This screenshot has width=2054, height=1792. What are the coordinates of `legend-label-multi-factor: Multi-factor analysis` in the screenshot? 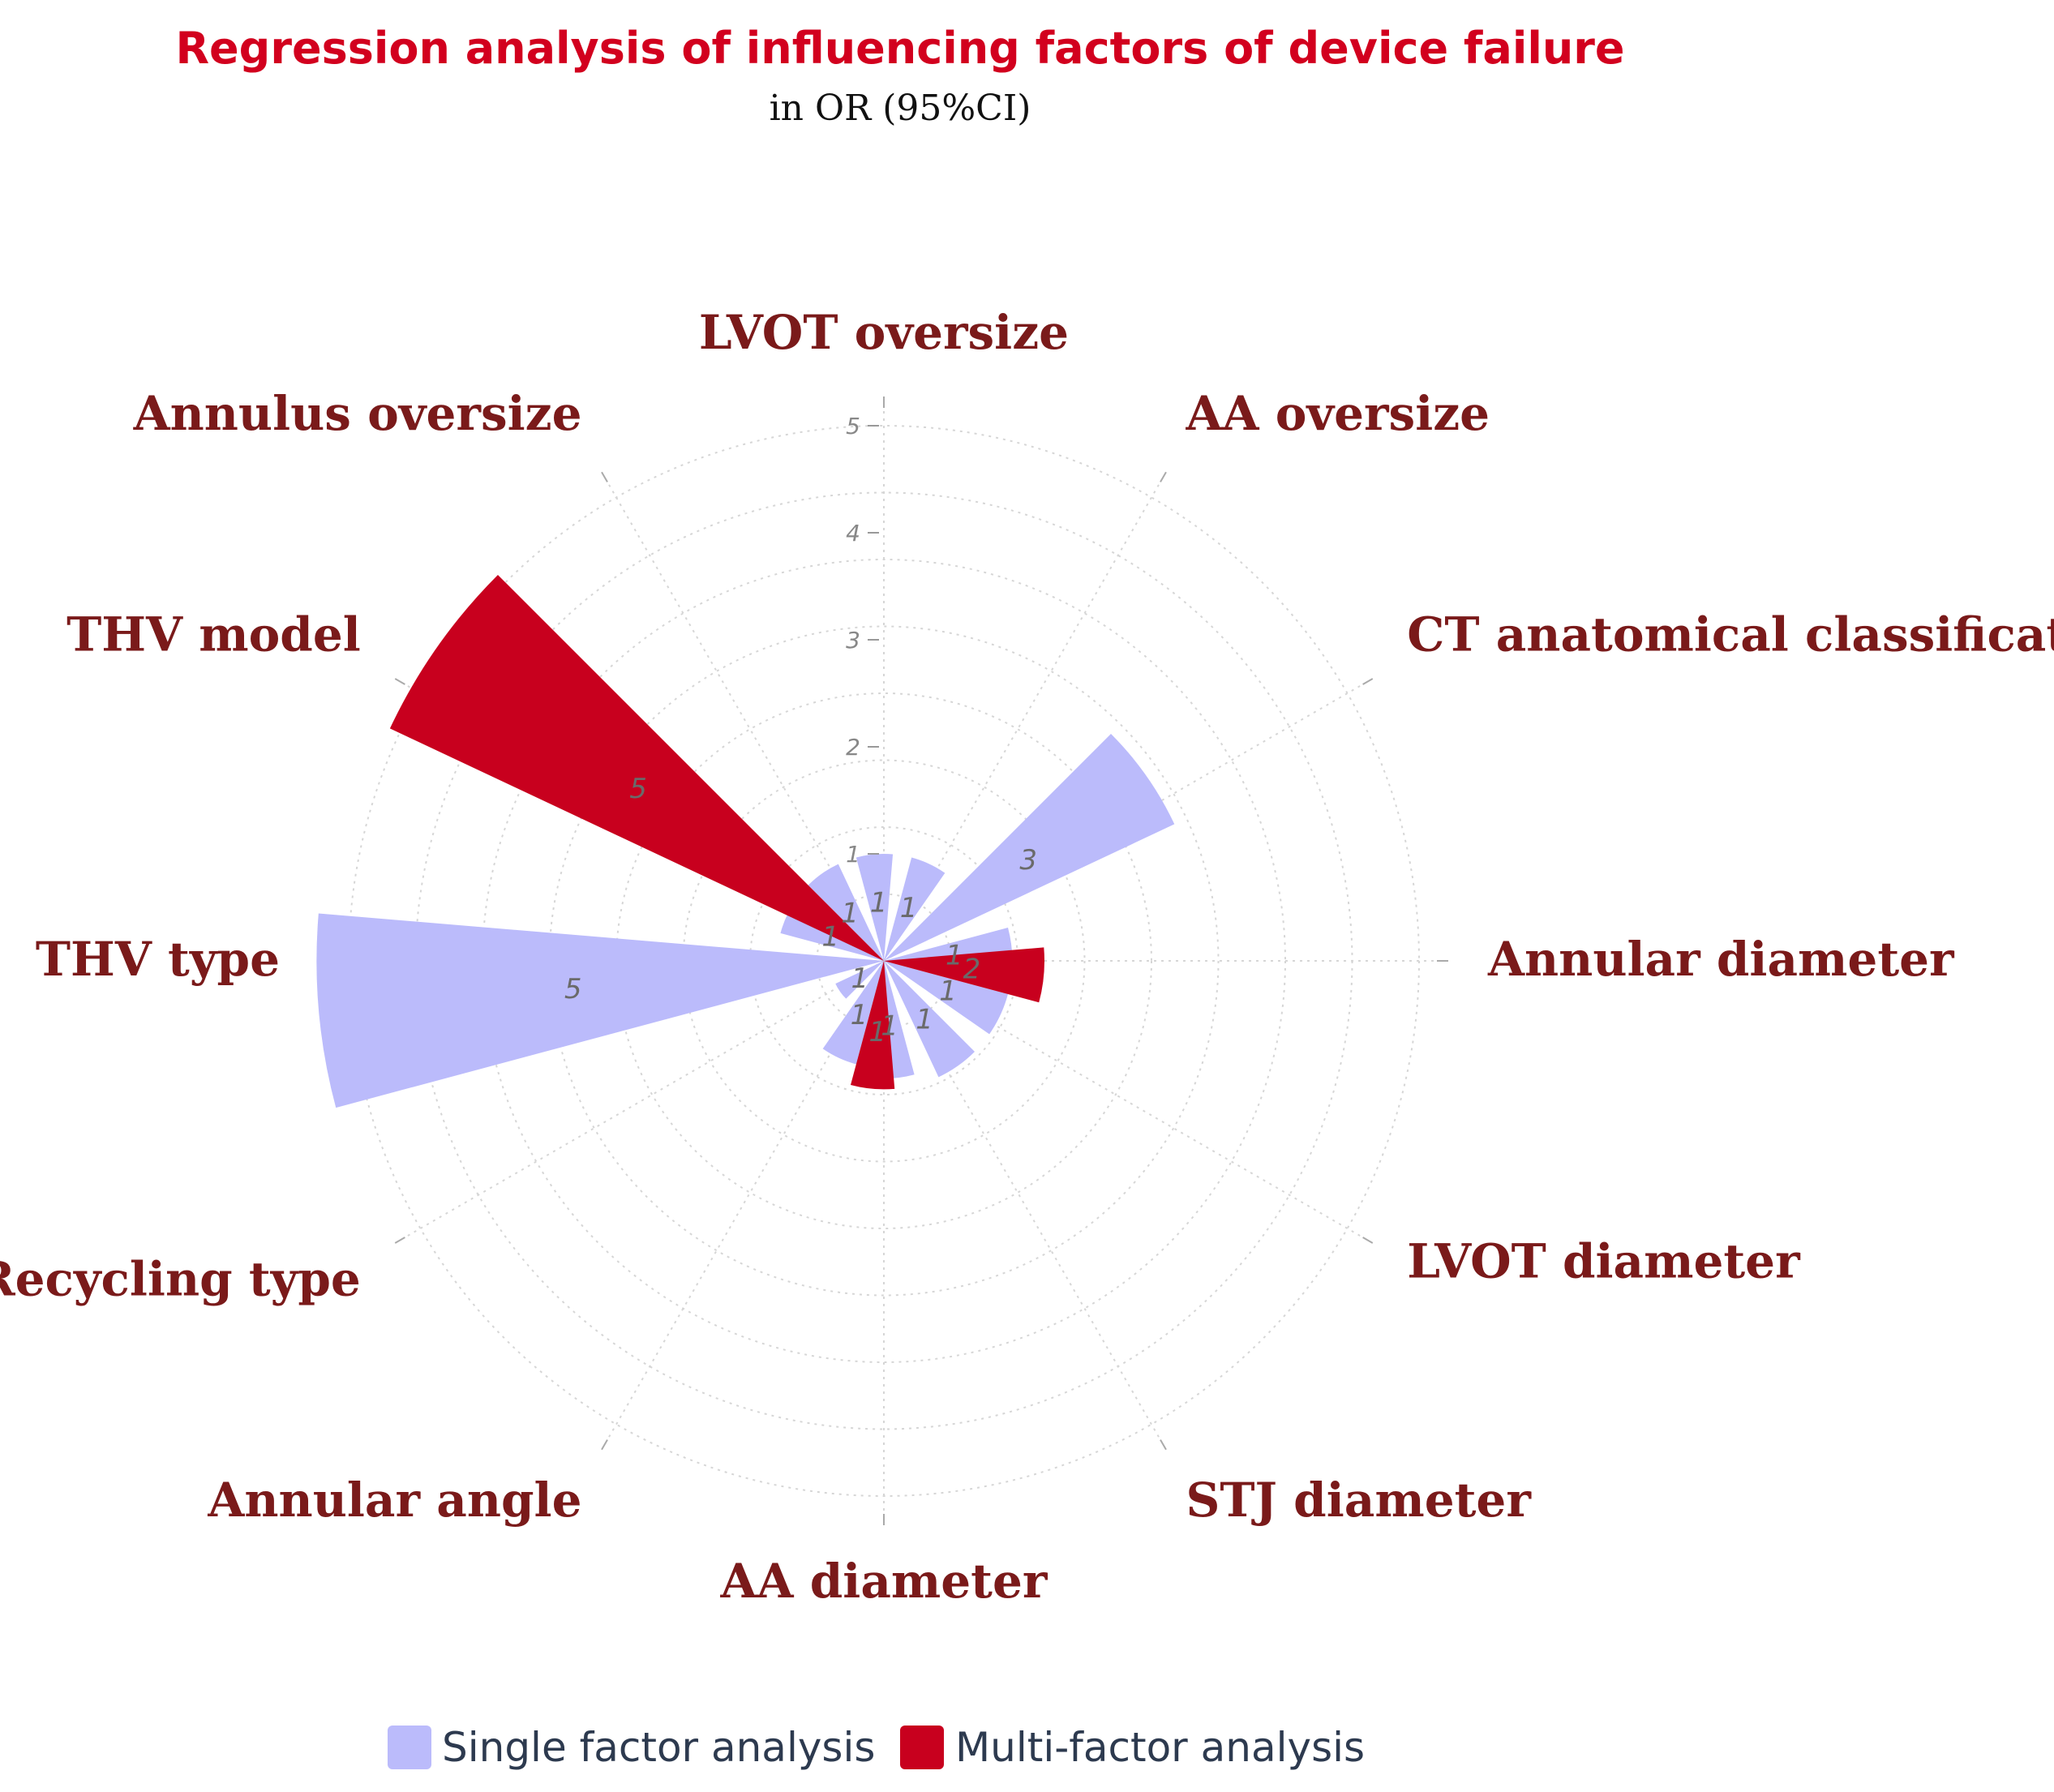 It's located at (1160, 1748).